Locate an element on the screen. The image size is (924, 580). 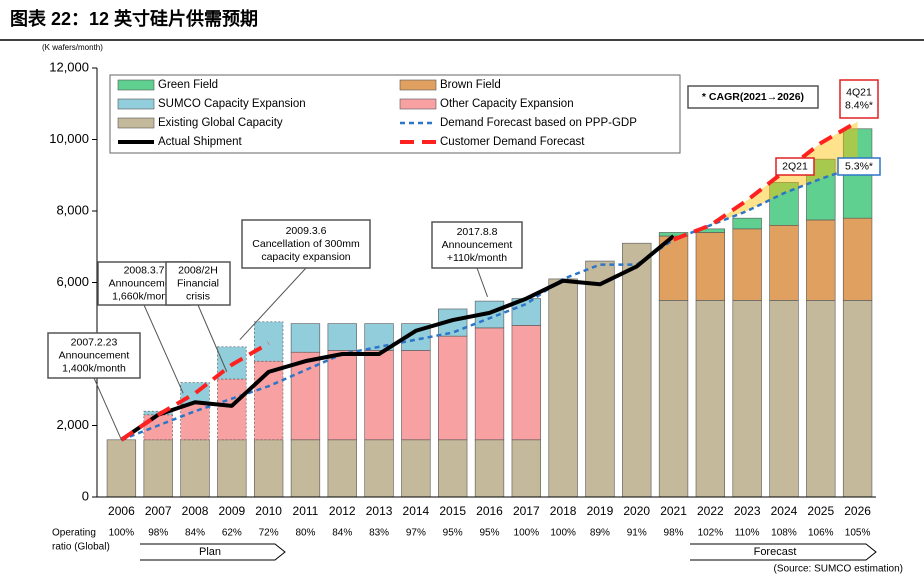
x-tick-label: 2016 is located at coordinates (489, 511).